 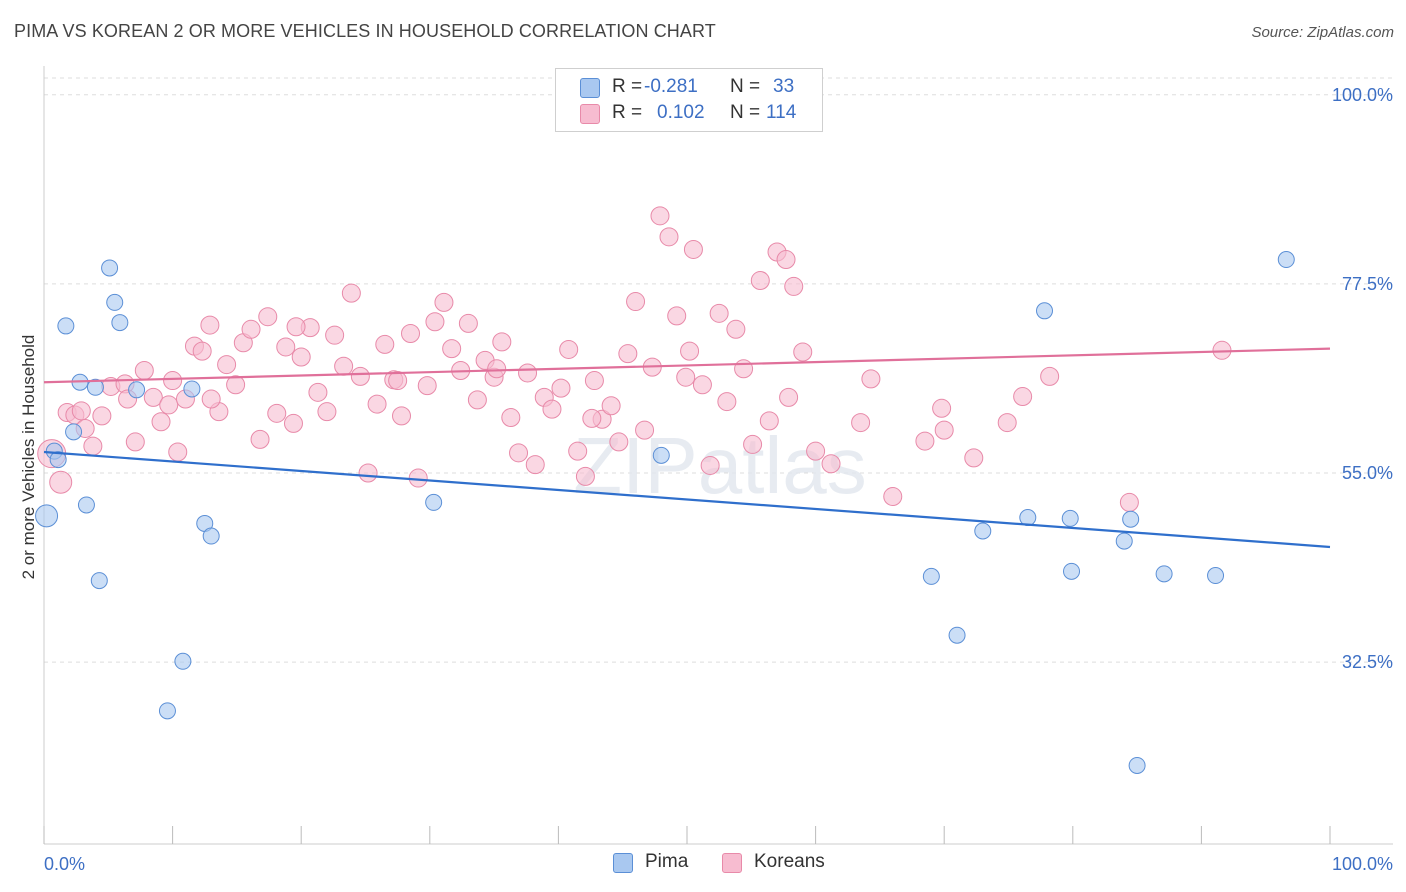 What do you see at coordinates (1367, 662) in the screenshot?
I see `y-tick-label: 32.5%` at bounding box center [1367, 662].